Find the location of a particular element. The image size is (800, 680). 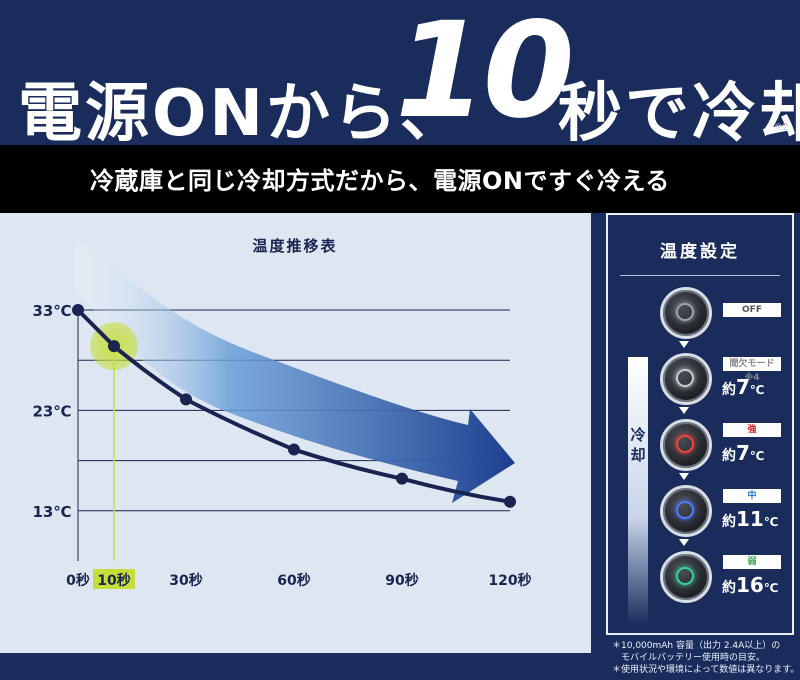

x-tick-highlight-box is located at coordinates (114, 579).